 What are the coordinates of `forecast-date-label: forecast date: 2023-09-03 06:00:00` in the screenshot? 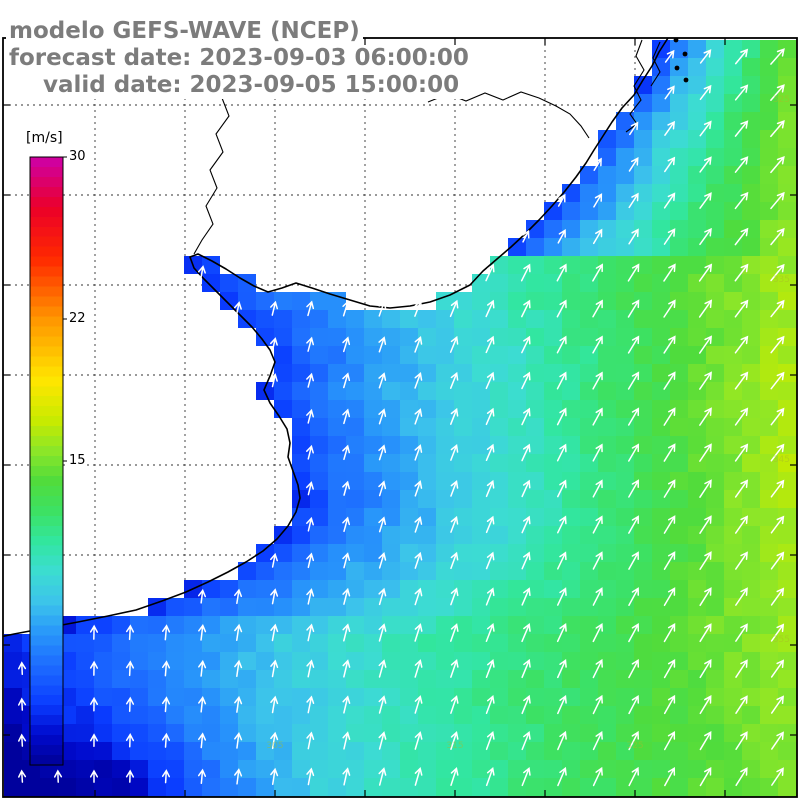 It's located at (239, 58).